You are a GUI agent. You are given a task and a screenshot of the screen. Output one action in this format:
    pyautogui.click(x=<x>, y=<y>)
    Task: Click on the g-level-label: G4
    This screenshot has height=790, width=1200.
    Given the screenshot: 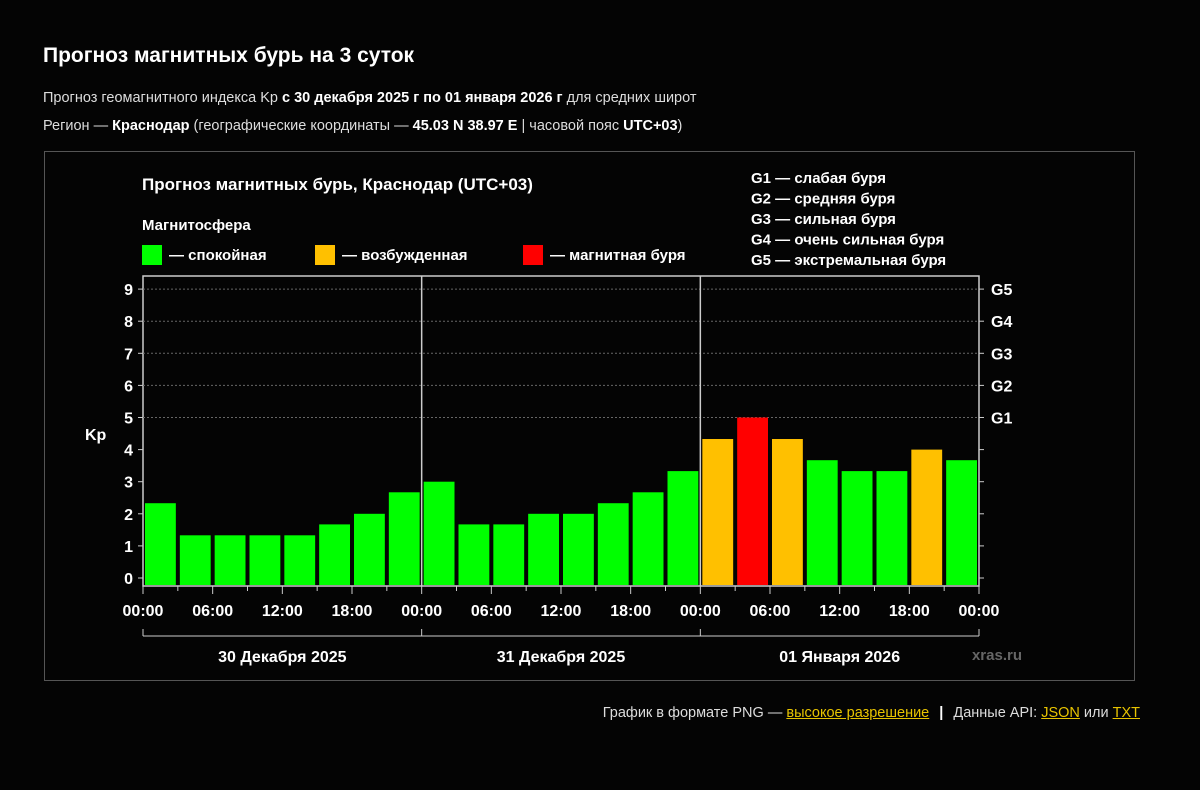 What is the action you would take?
    pyautogui.click(x=1001, y=322)
    